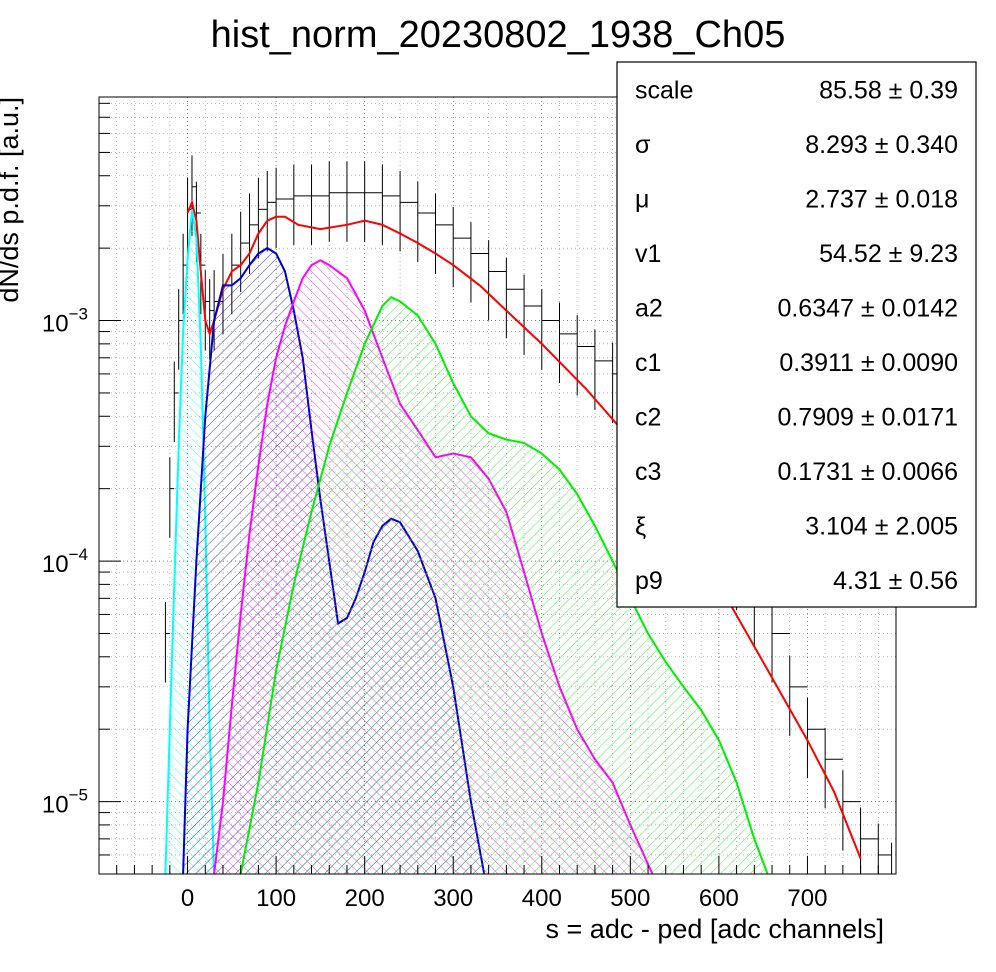 This screenshot has height=972, width=996. I want to click on stat-value: 0.1731 ± 0.0066, so click(867, 472).